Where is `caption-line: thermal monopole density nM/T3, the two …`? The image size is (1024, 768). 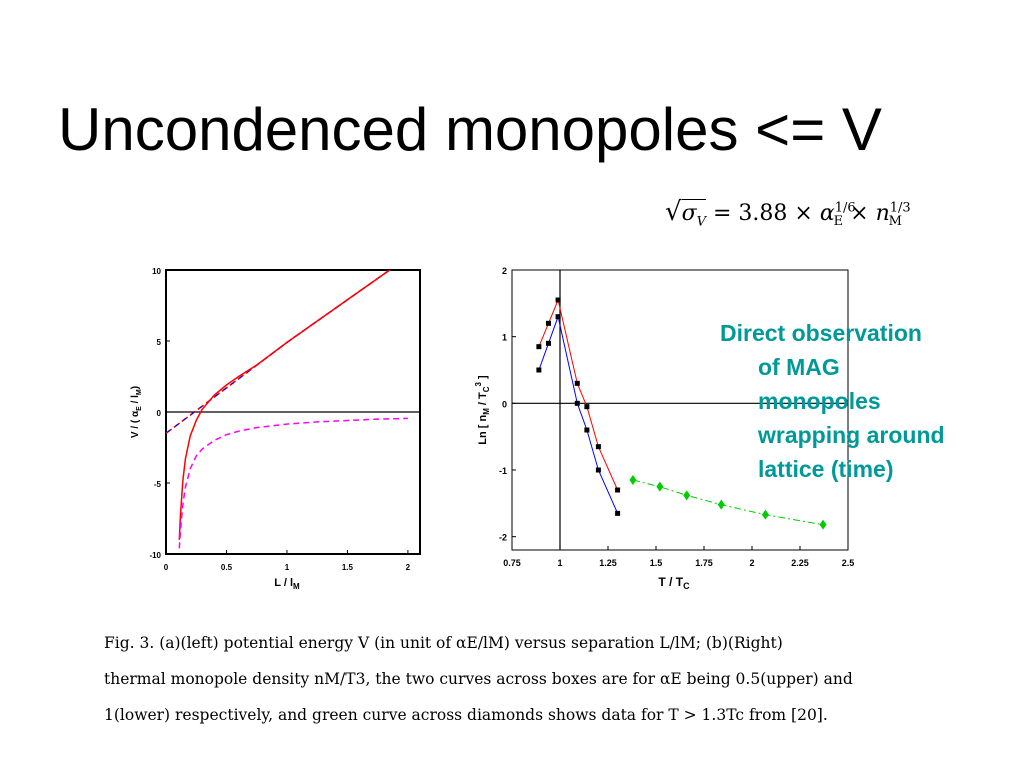
caption-line: thermal monopole density nM/T3, the two … is located at coordinates (478, 679).